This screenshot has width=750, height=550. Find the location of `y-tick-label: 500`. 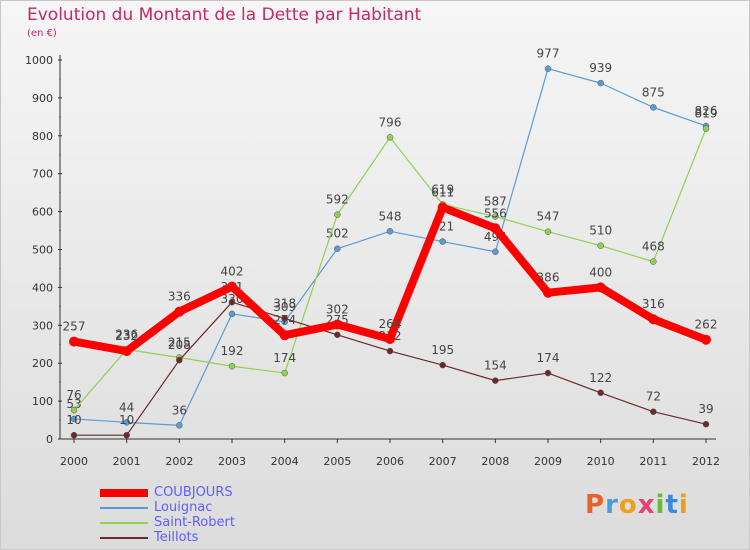

y-tick-label: 500 is located at coordinates (42, 250).